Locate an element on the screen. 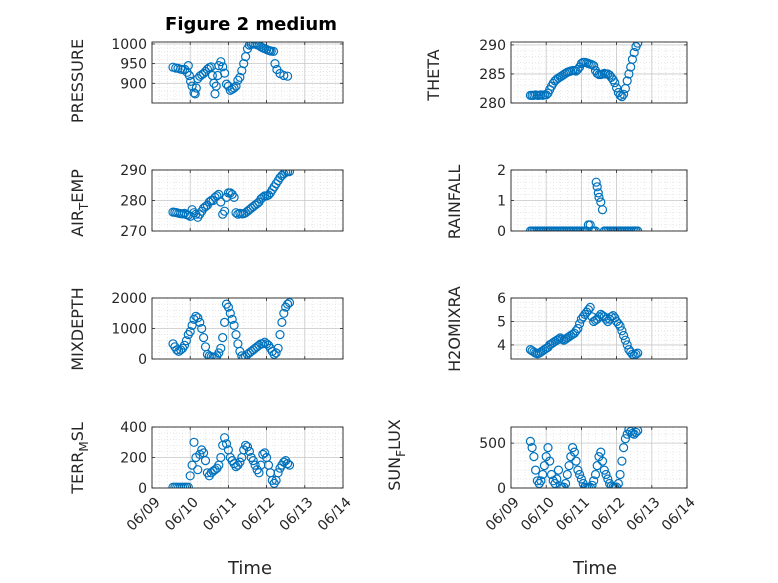 The width and height of the screenshot is (778, 583). ylabel-mixdepth: MIXDEPTH is located at coordinates (77, 328).